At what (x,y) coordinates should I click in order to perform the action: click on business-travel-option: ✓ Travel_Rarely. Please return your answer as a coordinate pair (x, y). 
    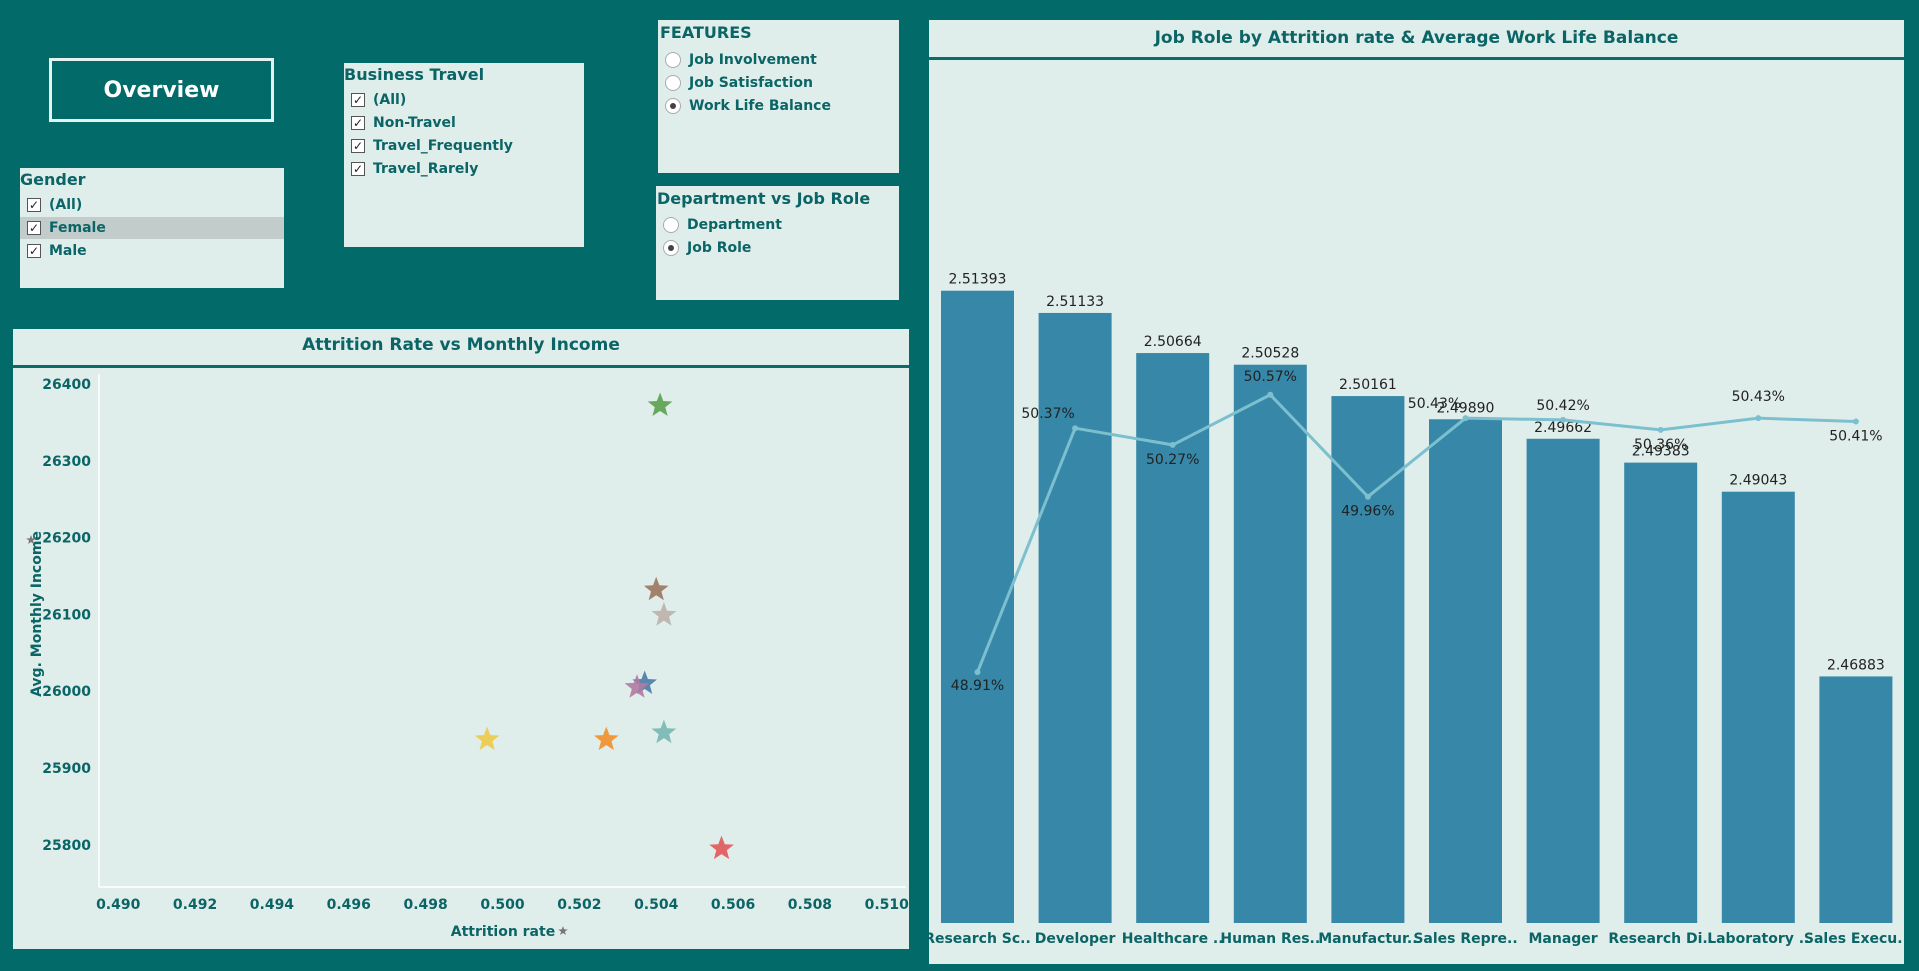
    Looking at the image, I should click on (464, 169).